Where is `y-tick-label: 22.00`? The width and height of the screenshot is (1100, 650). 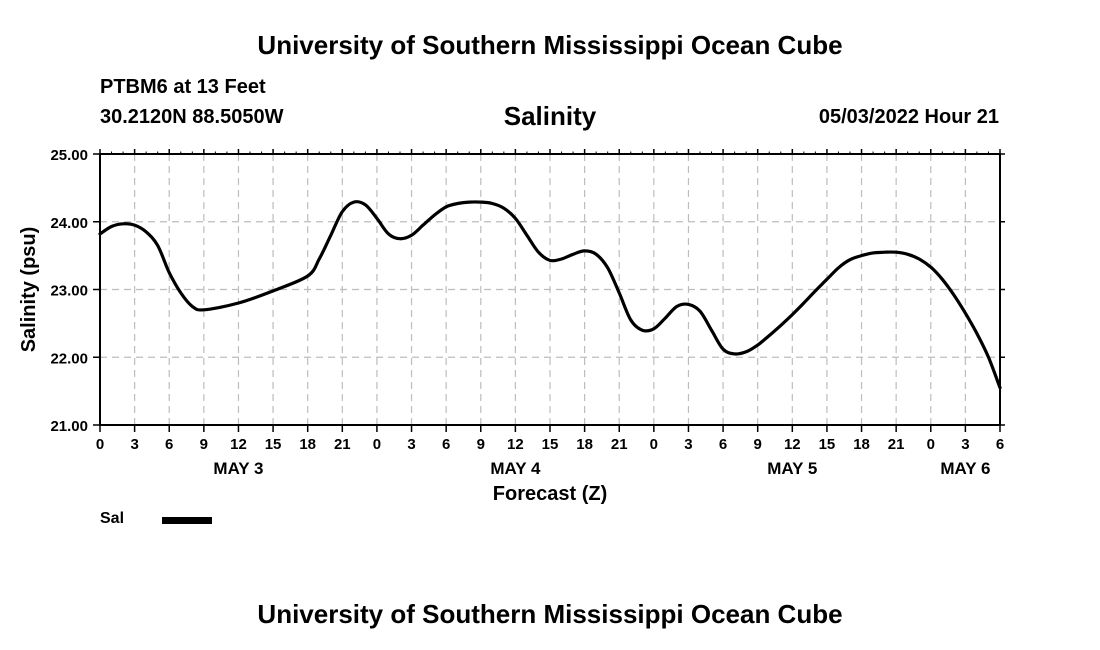
y-tick-label: 22.00 is located at coordinates (69, 358).